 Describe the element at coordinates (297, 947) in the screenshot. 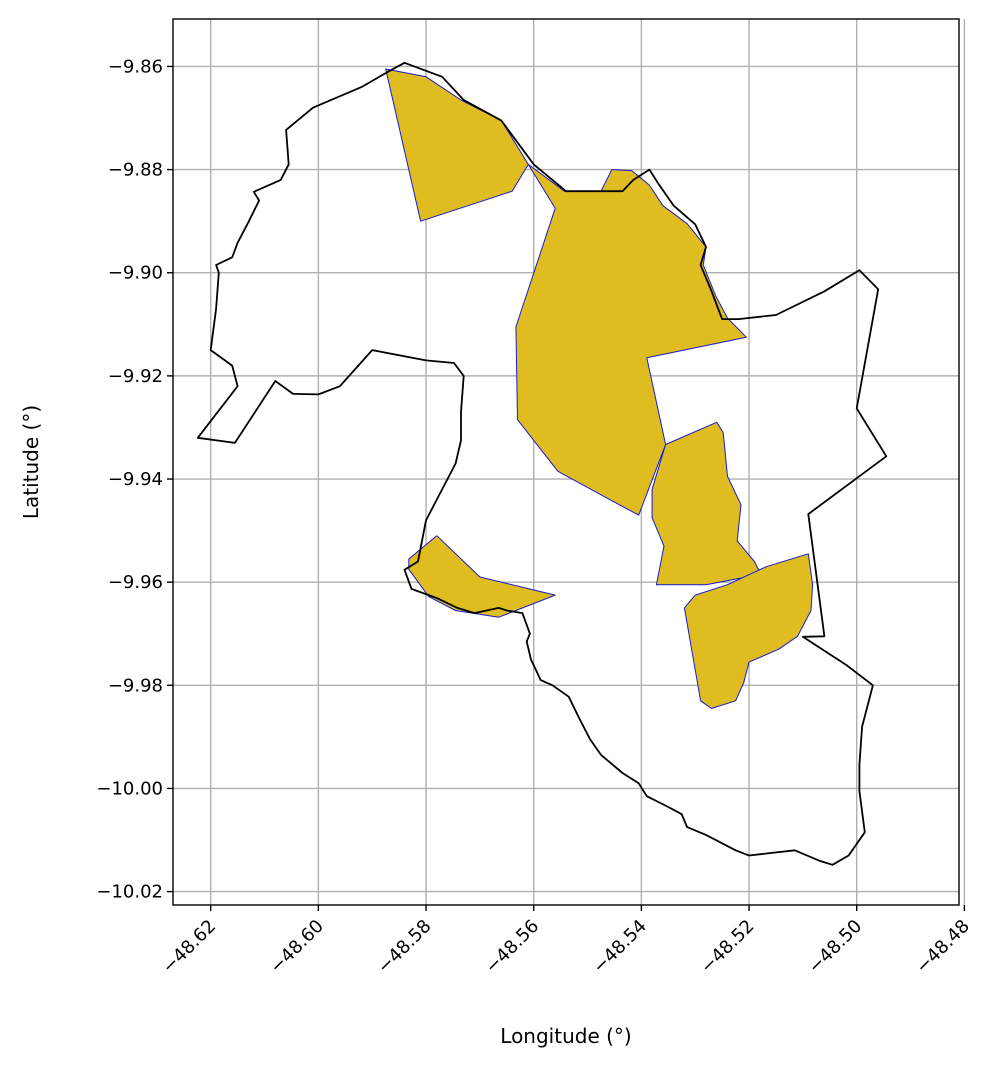

I see `x-tick-label: −48.60` at that location.